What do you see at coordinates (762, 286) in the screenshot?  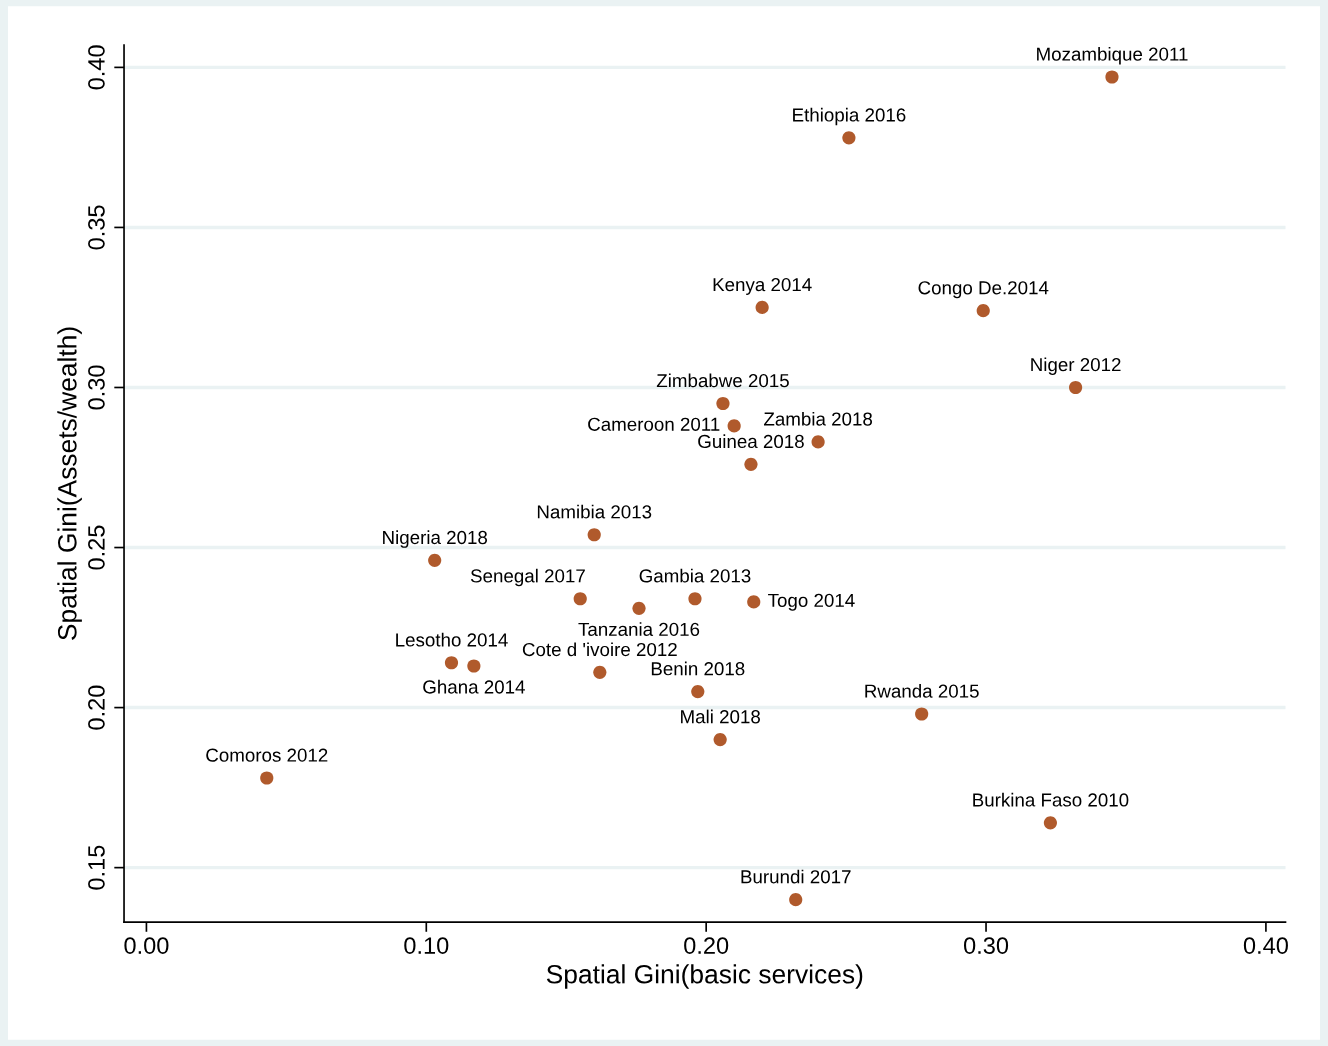 I see `annotation: Kenya 2014` at bounding box center [762, 286].